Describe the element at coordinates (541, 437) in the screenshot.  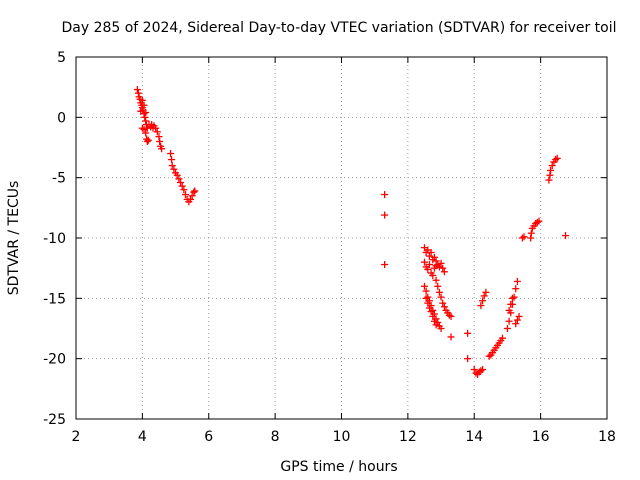
I see `x-tick-label: 16` at that location.